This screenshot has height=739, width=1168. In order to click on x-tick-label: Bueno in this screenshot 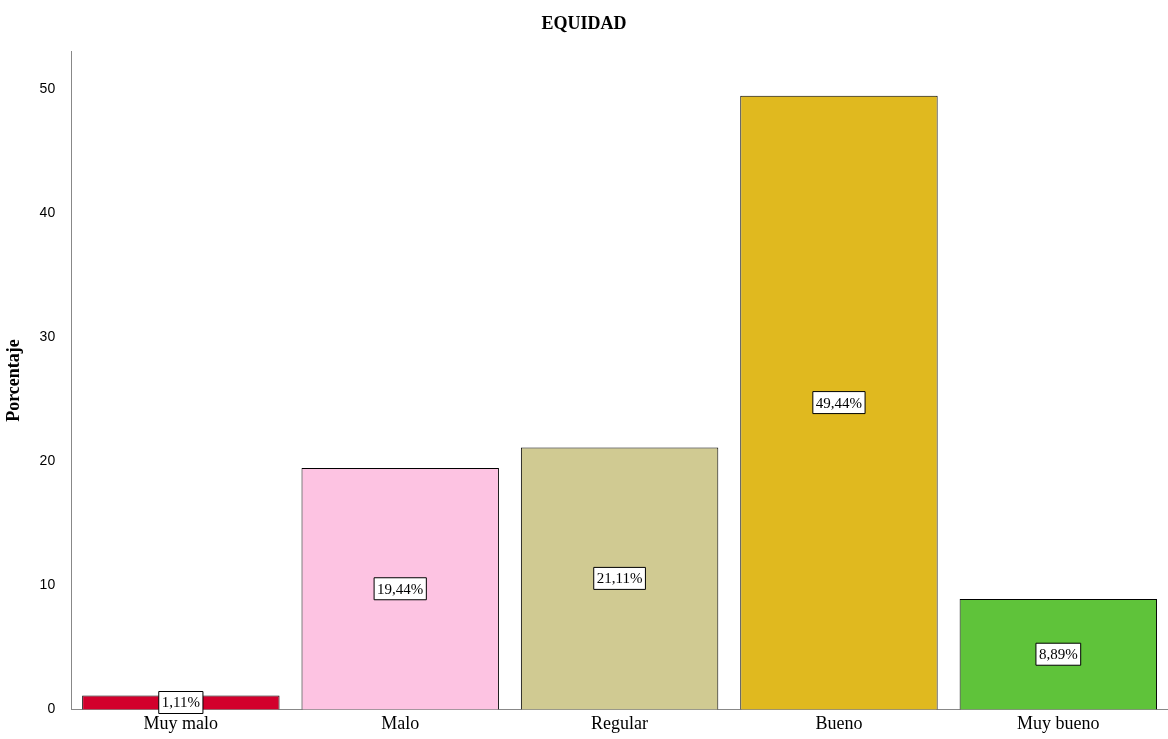, I will do `click(839, 722)`.